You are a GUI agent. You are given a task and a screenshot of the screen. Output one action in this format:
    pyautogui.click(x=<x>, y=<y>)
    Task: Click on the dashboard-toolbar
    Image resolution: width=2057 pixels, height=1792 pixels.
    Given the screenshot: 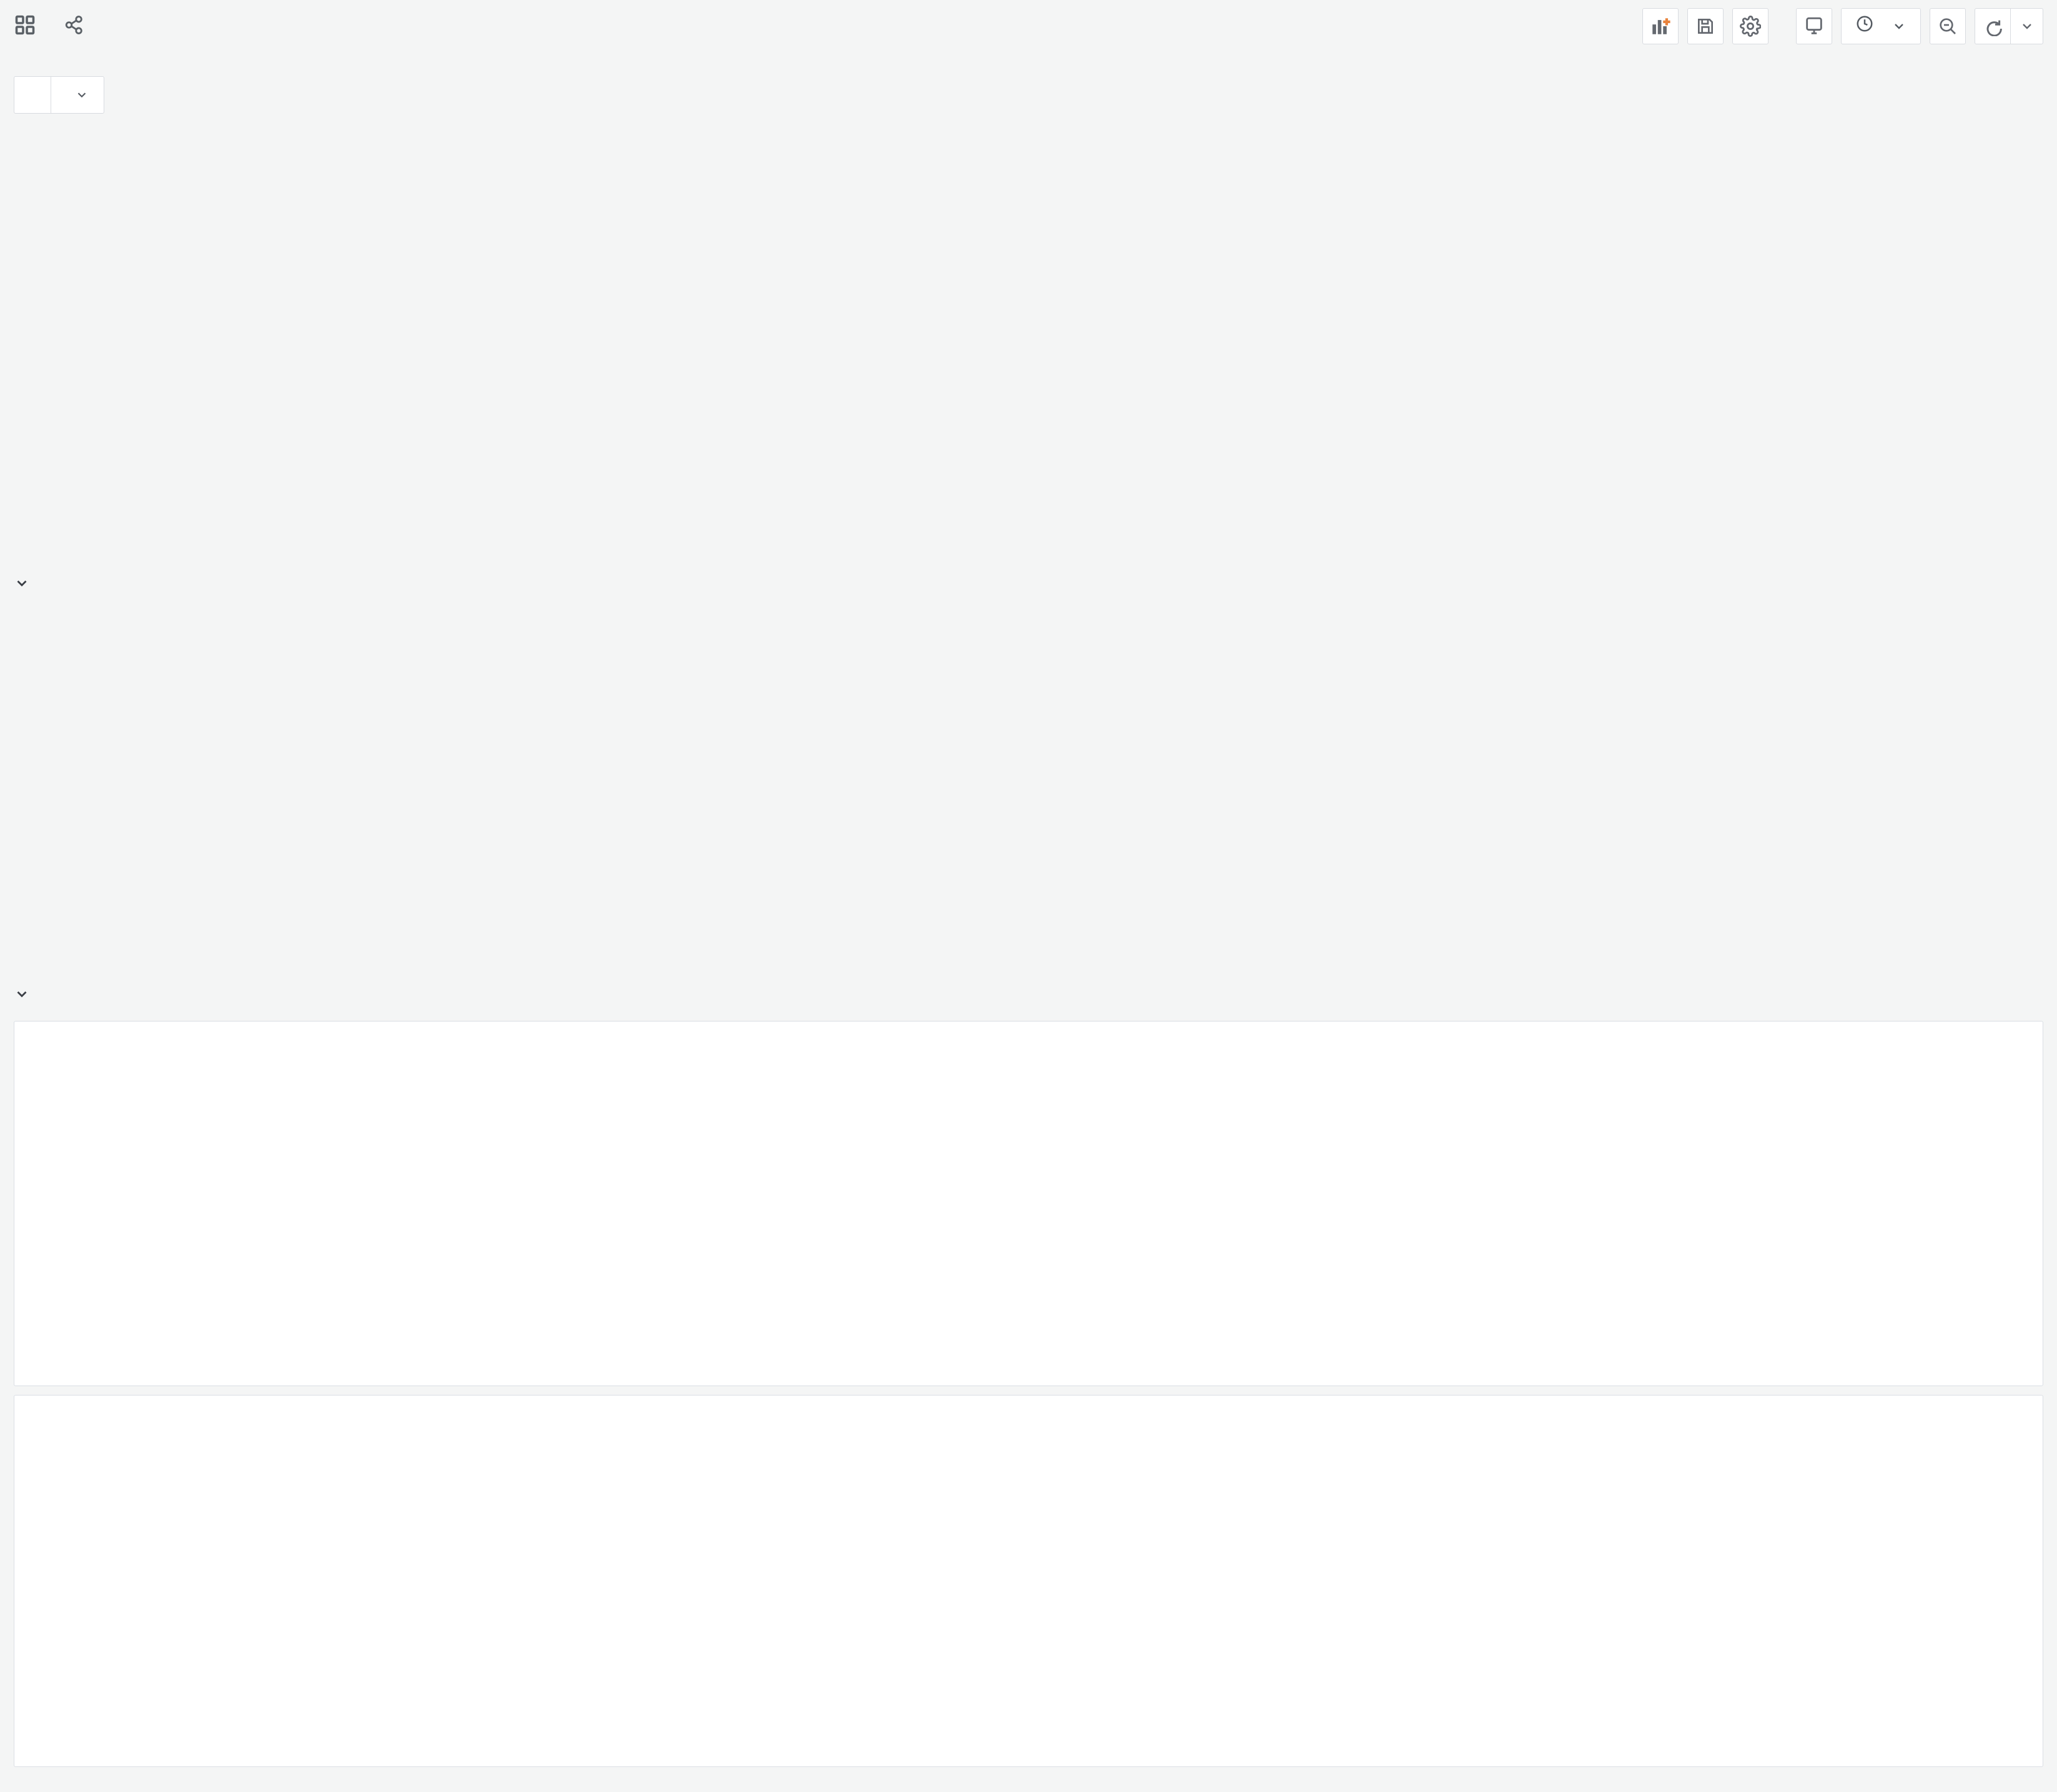 What is the action you would take?
    pyautogui.click(x=1842, y=26)
    